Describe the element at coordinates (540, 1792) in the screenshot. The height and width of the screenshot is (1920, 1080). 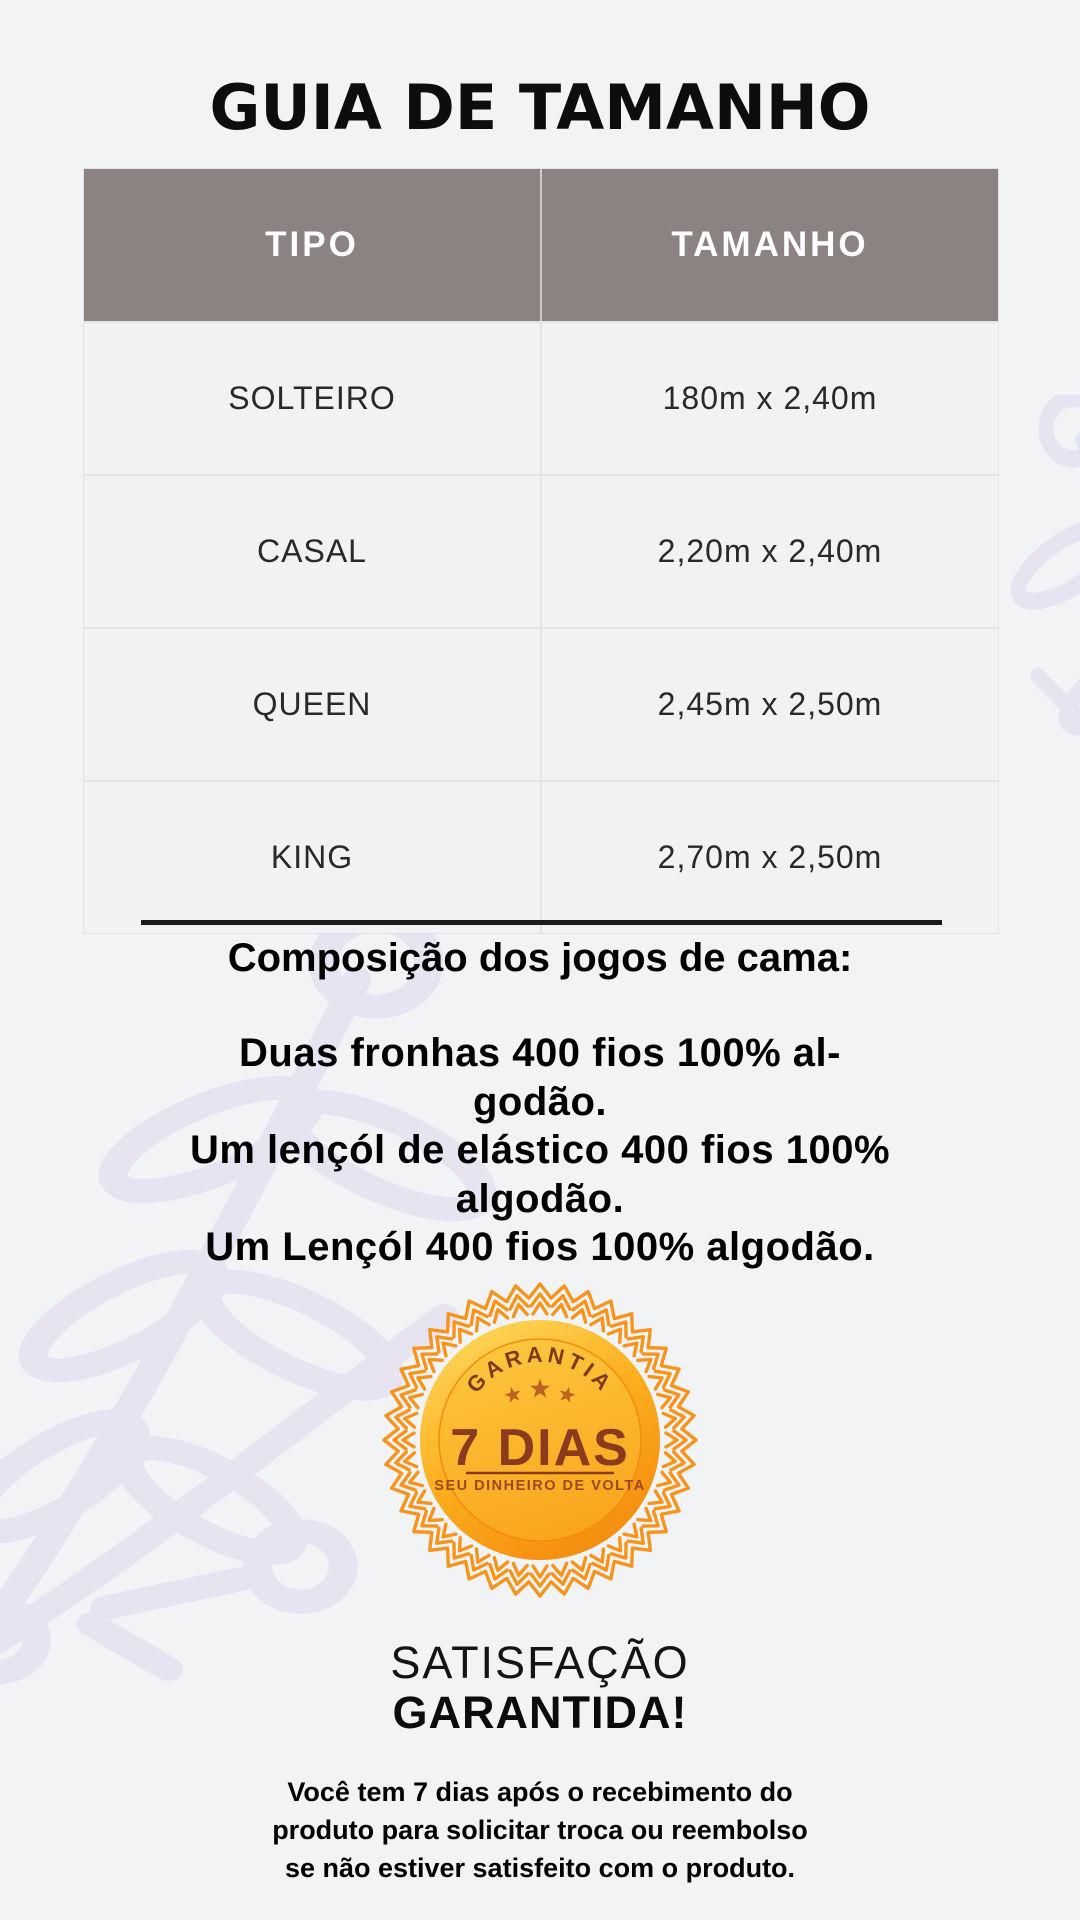
I see `return-policy-line: Você tem 7 dias após o recebimento do` at that location.